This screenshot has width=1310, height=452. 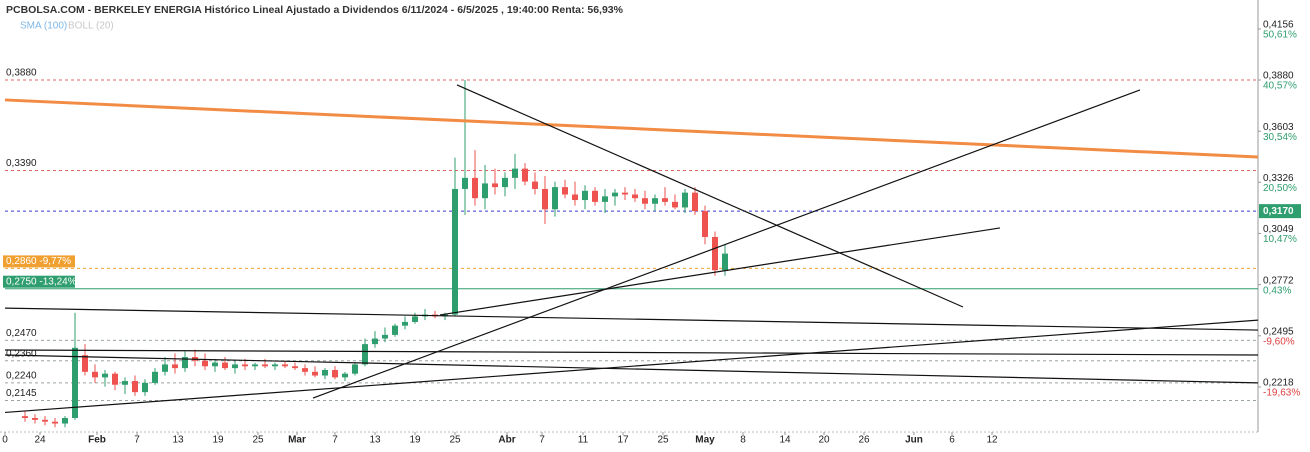 What do you see at coordinates (41, 281) in the screenshot?
I see `level-label: 0,2750 -13,24%` at bounding box center [41, 281].